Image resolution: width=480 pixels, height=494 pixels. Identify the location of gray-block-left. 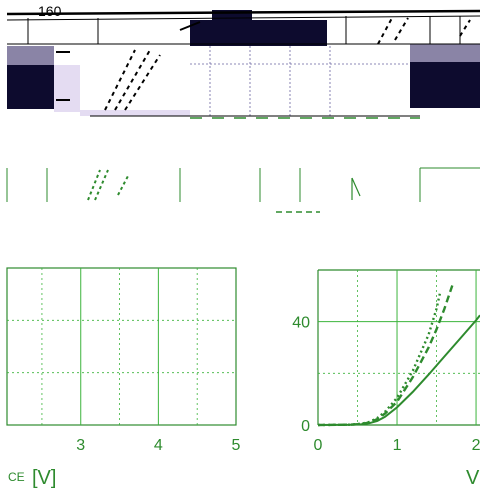
(30, 55).